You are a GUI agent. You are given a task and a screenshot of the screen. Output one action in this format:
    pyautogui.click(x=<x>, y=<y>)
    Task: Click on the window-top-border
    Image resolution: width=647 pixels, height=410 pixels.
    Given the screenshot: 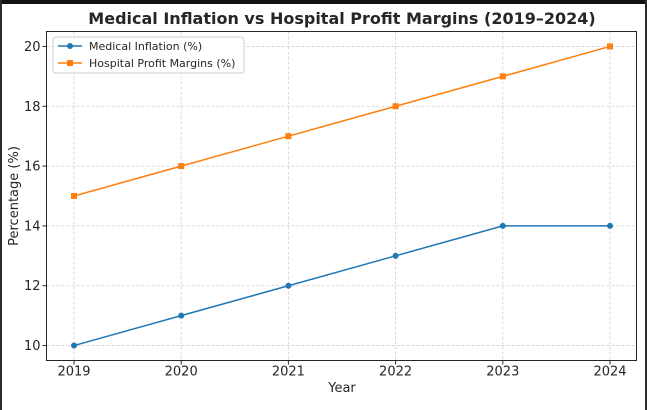 What is the action you would take?
    pyautogui.click(x=323, y=2)
    